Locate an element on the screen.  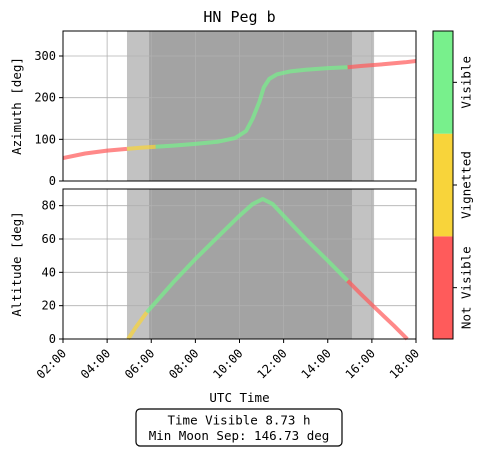
x-axis-label: UTC Time is located at coordinates (239, 397).